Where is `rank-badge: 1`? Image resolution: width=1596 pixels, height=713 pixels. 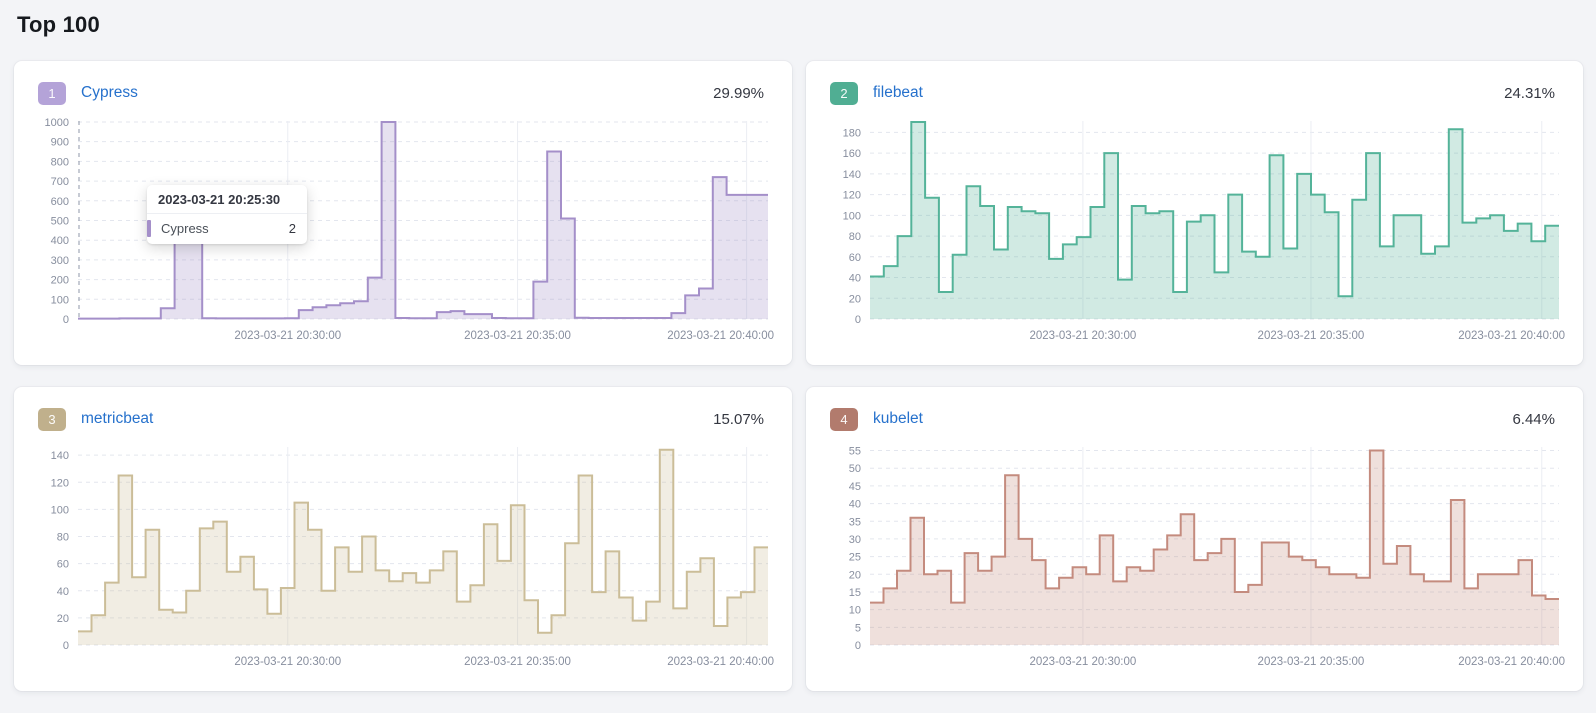 rank-badge: 1 is located at coordinates (52, 93).